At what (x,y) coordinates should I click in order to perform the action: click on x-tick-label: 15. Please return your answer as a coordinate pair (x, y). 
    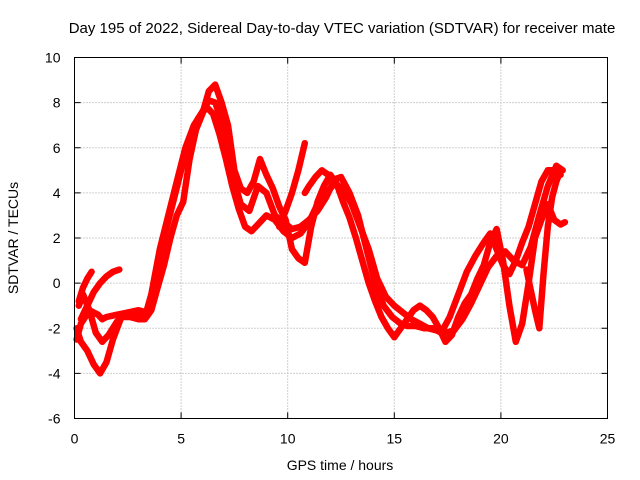
    Looking at the image, I should click on (395, 439).